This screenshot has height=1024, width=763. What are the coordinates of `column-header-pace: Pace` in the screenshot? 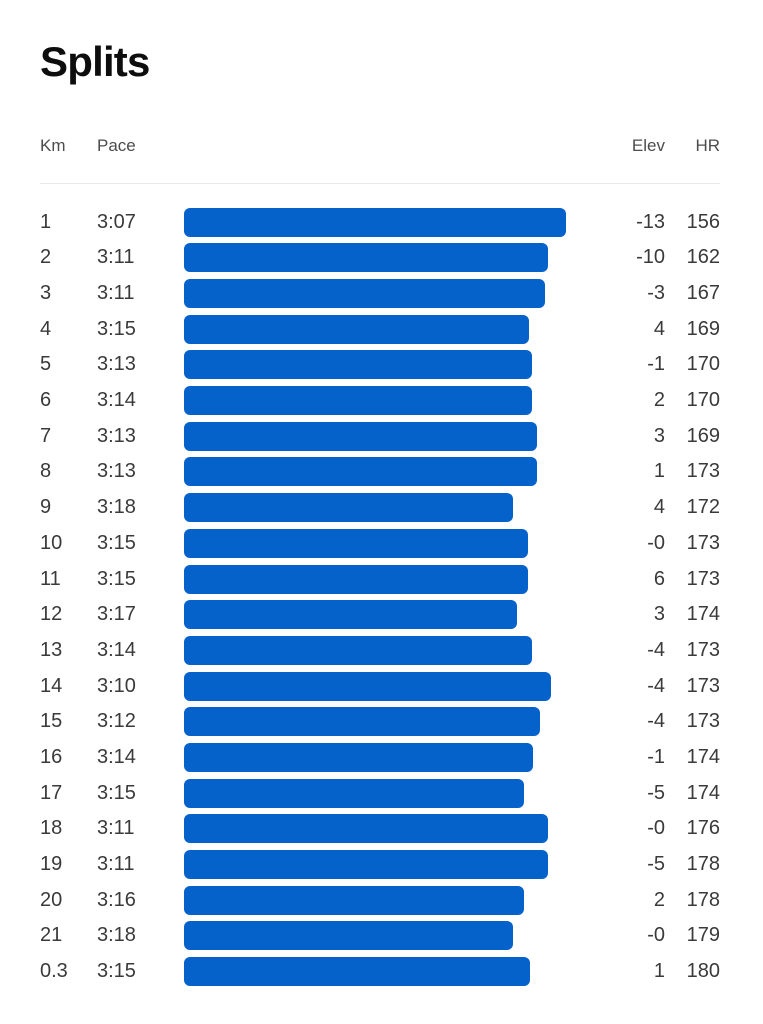 It's located at (116, 146).